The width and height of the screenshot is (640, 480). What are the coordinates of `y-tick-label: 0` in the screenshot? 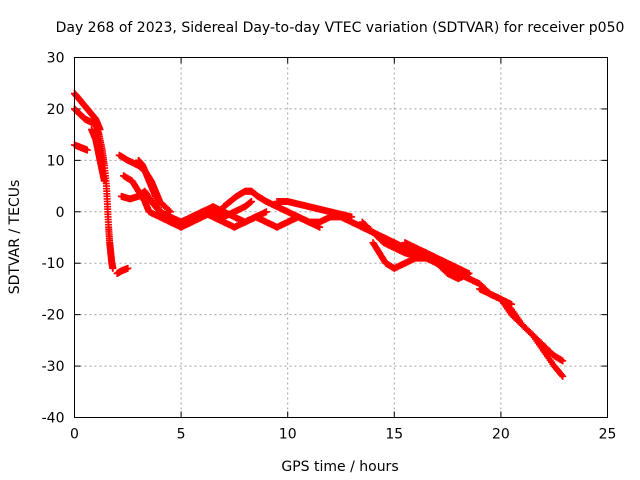 It's located at (60, 213).